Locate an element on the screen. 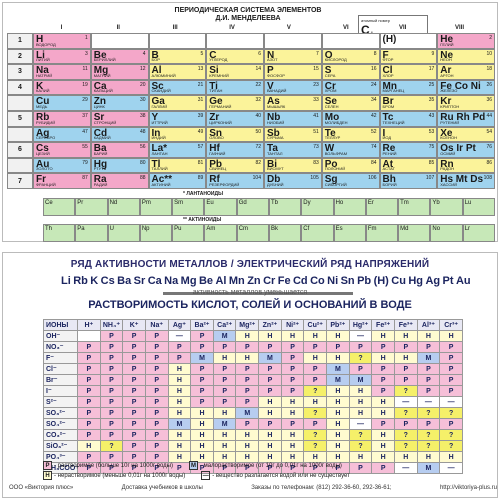  element-number: 39 is located at coordinates (200, 116).